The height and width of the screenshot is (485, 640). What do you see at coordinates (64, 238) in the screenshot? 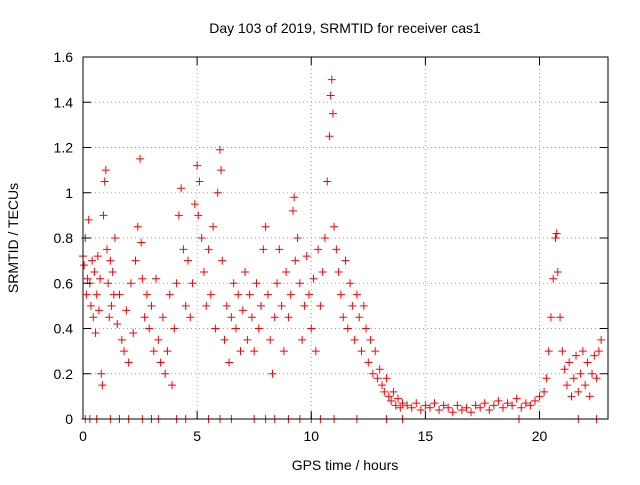
I see `y-tick-label: 0.8` at bounding box center [64, 238].